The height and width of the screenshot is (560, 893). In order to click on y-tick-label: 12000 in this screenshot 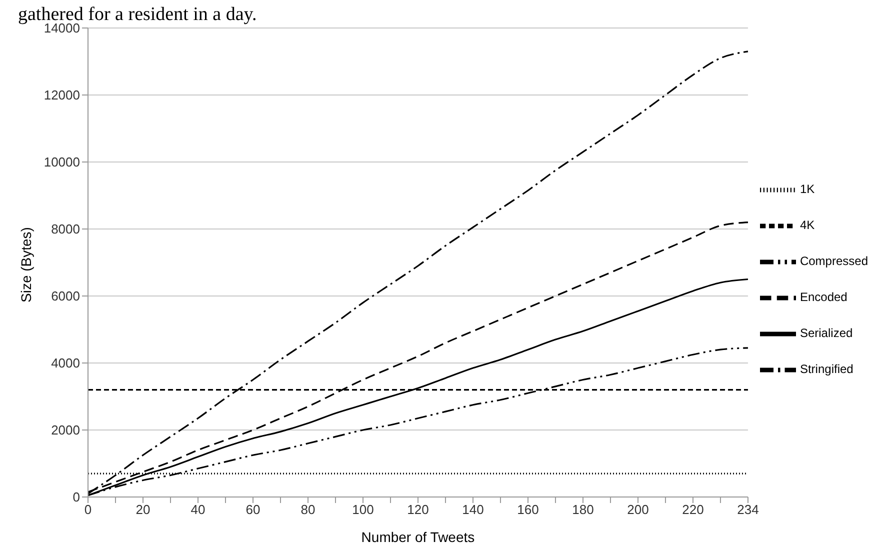, I will do `click(62, 95)`.